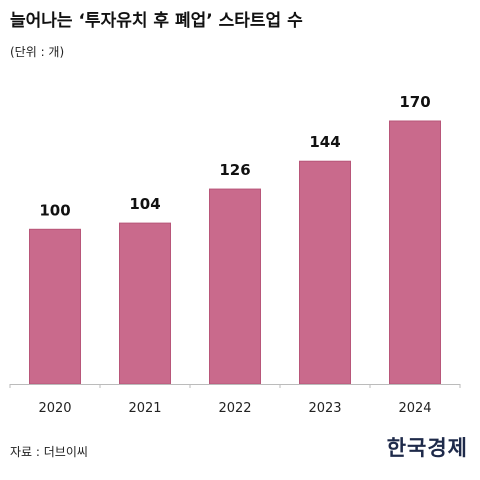  I want to click on x-tick-label-2024: 2024, so click(414, 408).